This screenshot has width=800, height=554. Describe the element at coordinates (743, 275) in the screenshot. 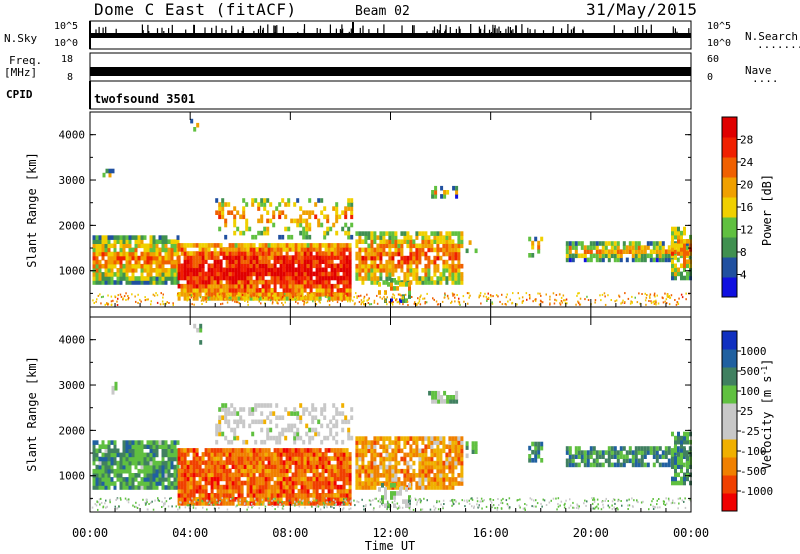

I see `colorbar-tick-label: 4` at that location.